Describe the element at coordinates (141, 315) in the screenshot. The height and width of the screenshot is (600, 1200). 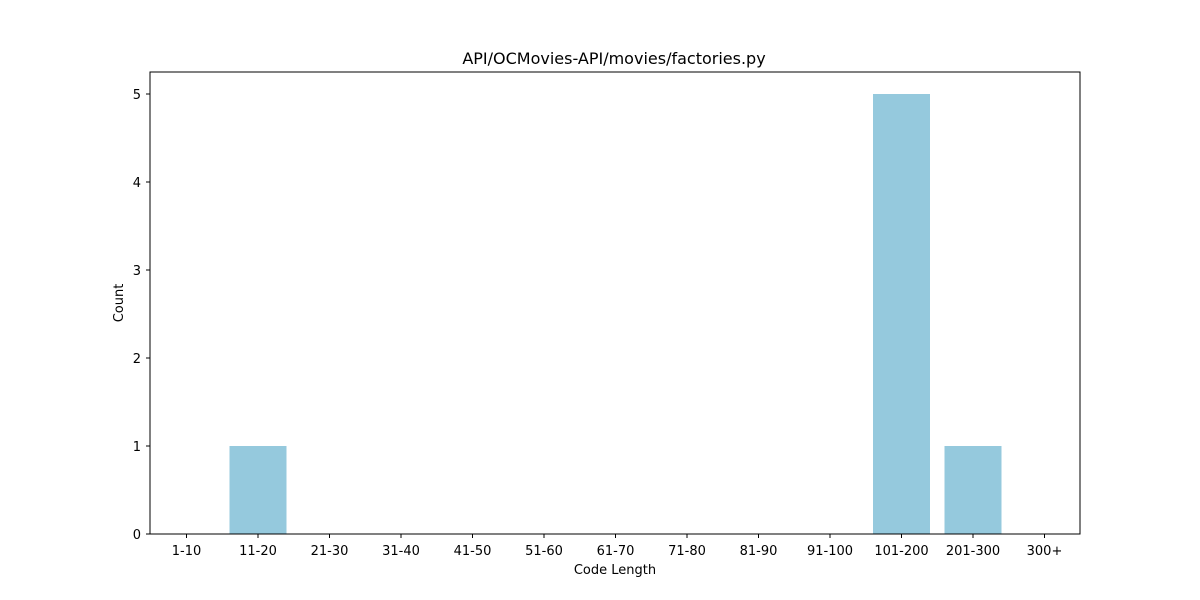
I see `y-axis-ticks: 0 1 2 3 4 5` at that location.